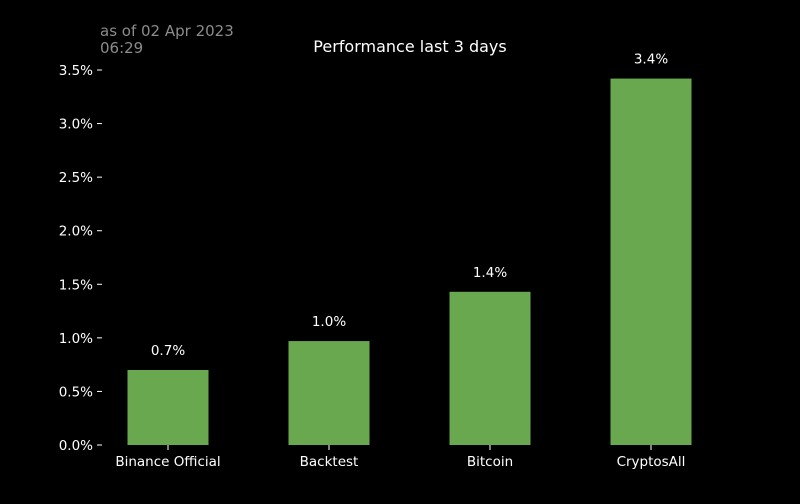 The width and height of the screenshot is (800, 504). What do you see at coordinates (80, 258) in the screenshot?
I see `y-axis: 0.0% 0.5% 1.0% 1.5% 2.0% 2.5% 3.0% 3.5%` at bounding box center [80, 258].